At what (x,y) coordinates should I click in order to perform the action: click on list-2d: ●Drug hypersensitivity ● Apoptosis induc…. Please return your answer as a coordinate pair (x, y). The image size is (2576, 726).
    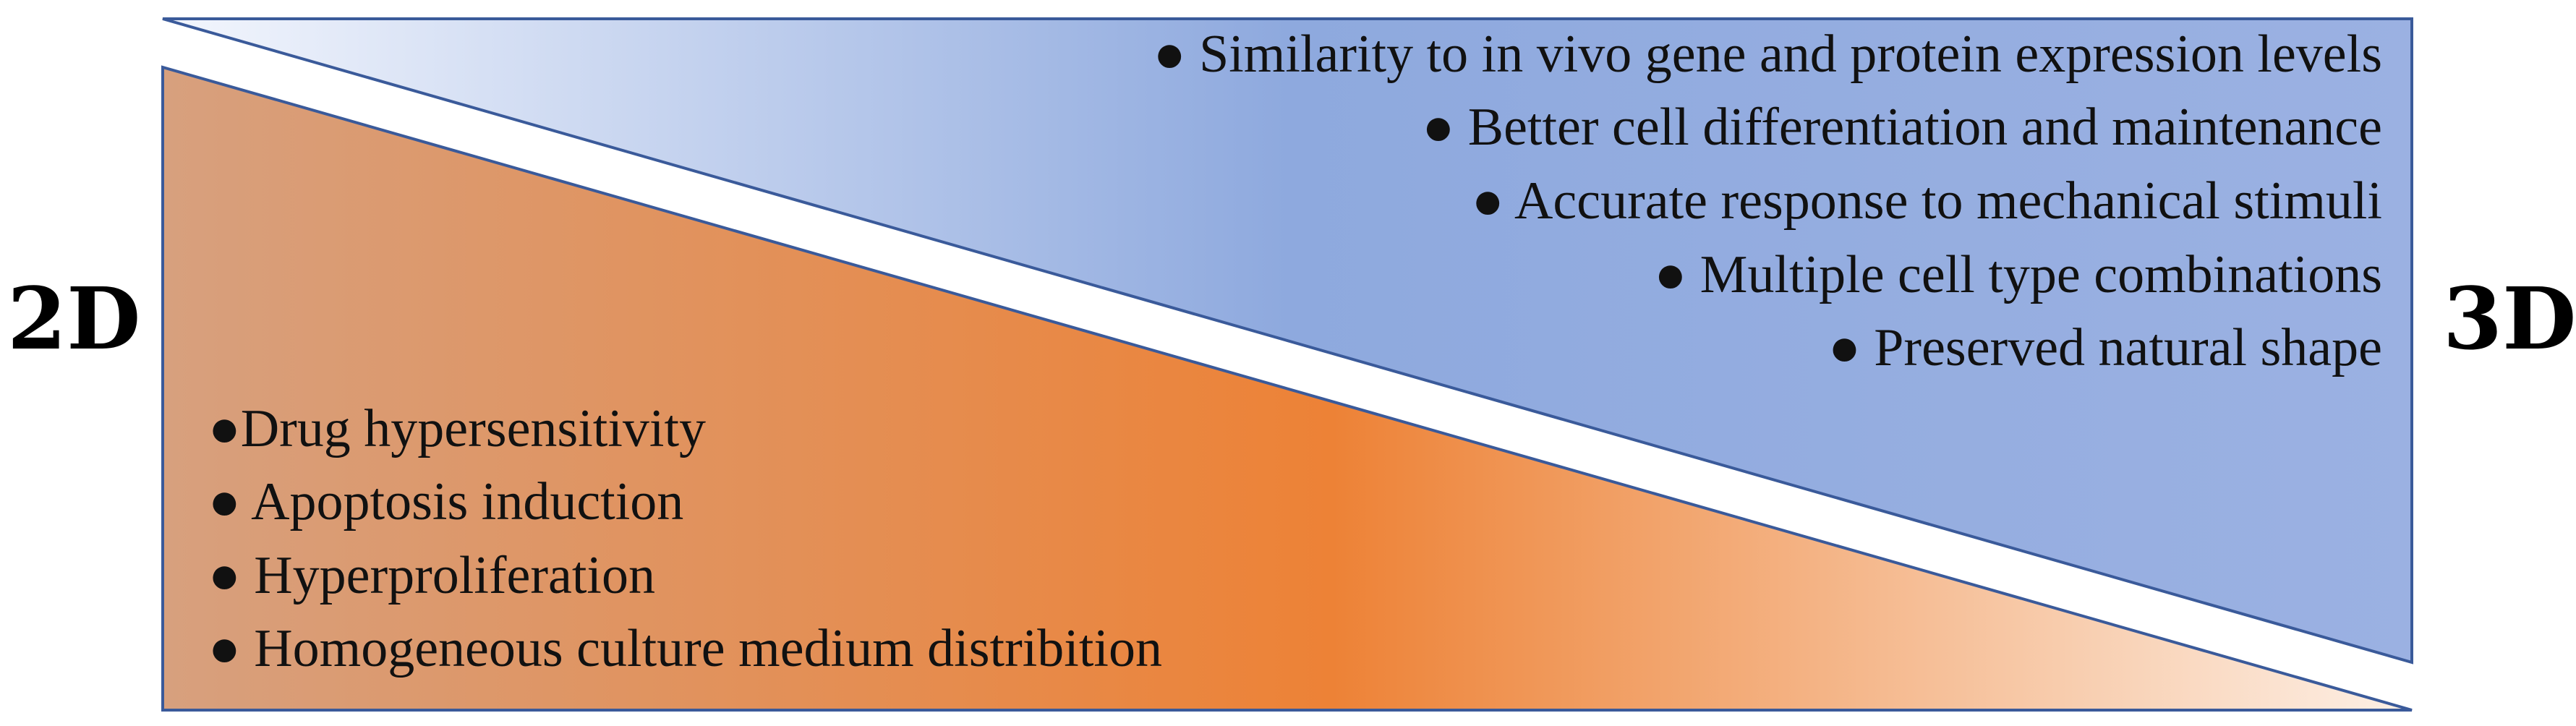
    Looking at the image, I should click on (685, 538).